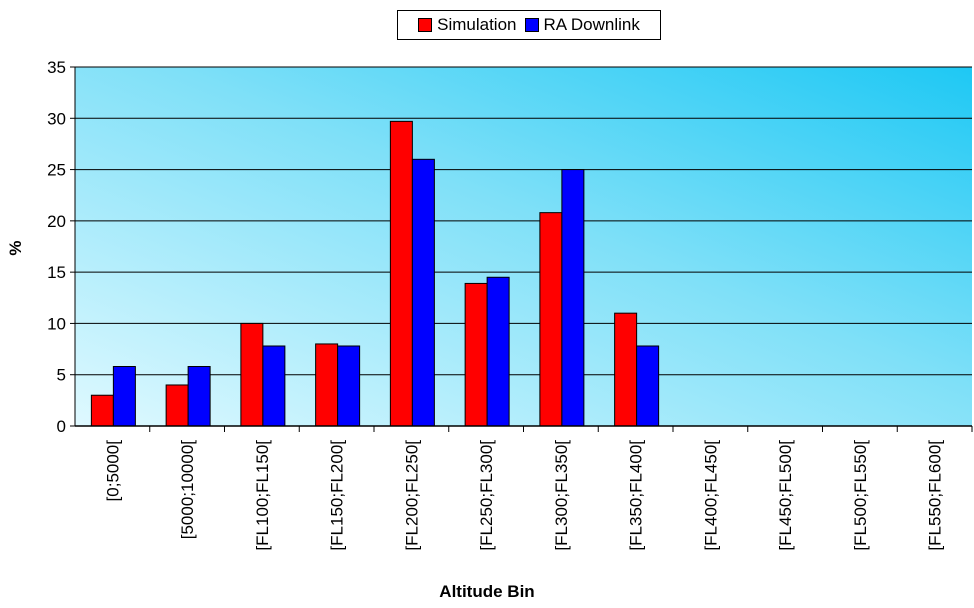 The height and width of the screenshot is (608, 974). I want to click on x-tick-label: [FL550;FL600[, so click(935, 495).